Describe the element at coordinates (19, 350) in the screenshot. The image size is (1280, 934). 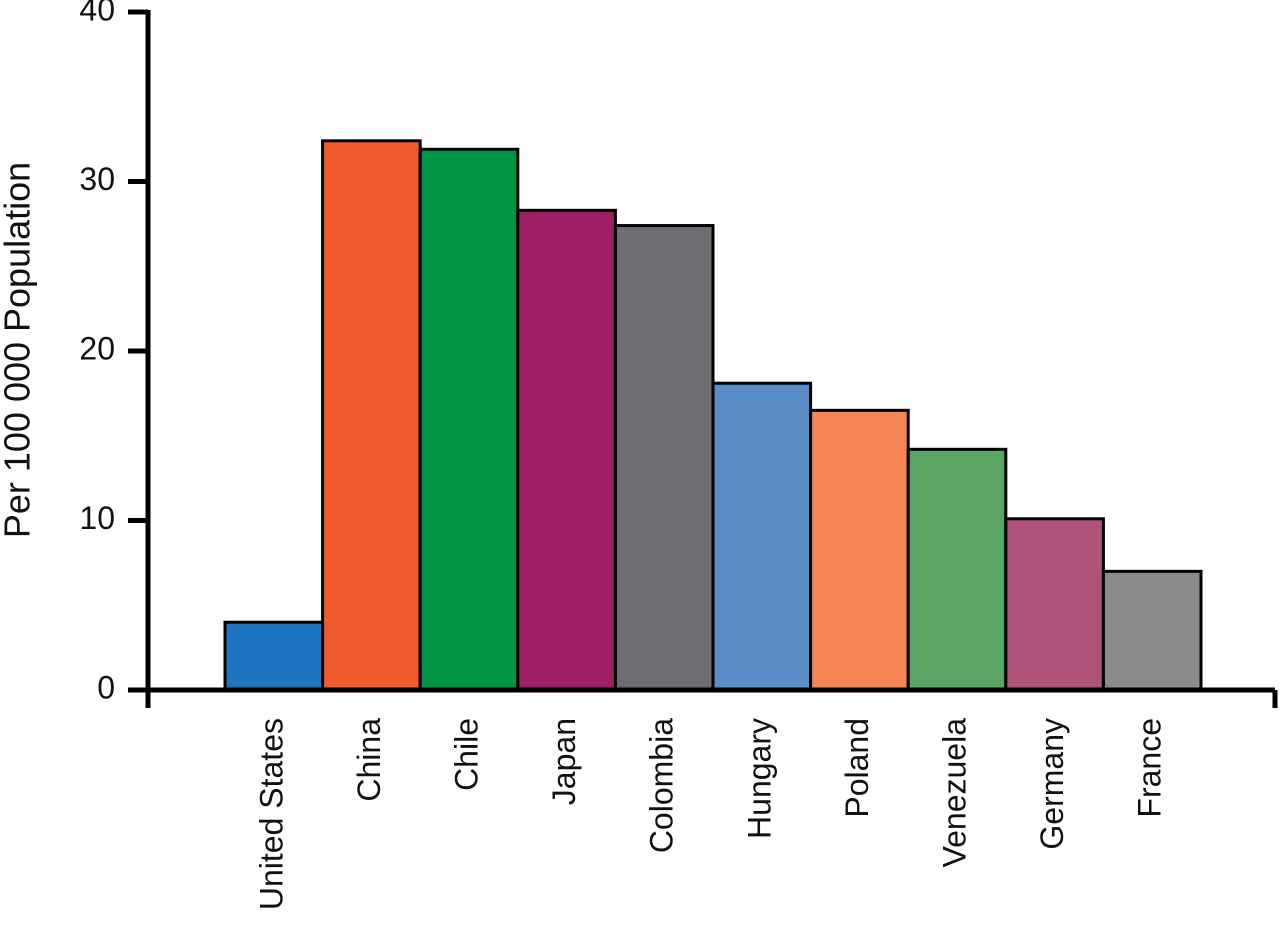
I see `y-axis-label: Per 100 000 Population` at that location.